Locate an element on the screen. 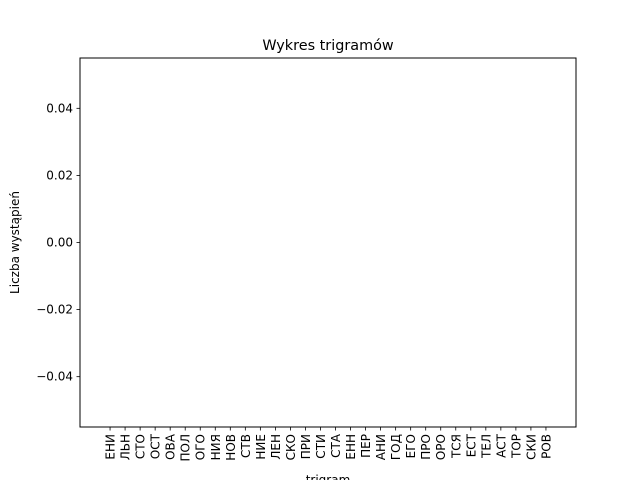  y-tick-label: −0.04 is located at coordinates (54, 377).